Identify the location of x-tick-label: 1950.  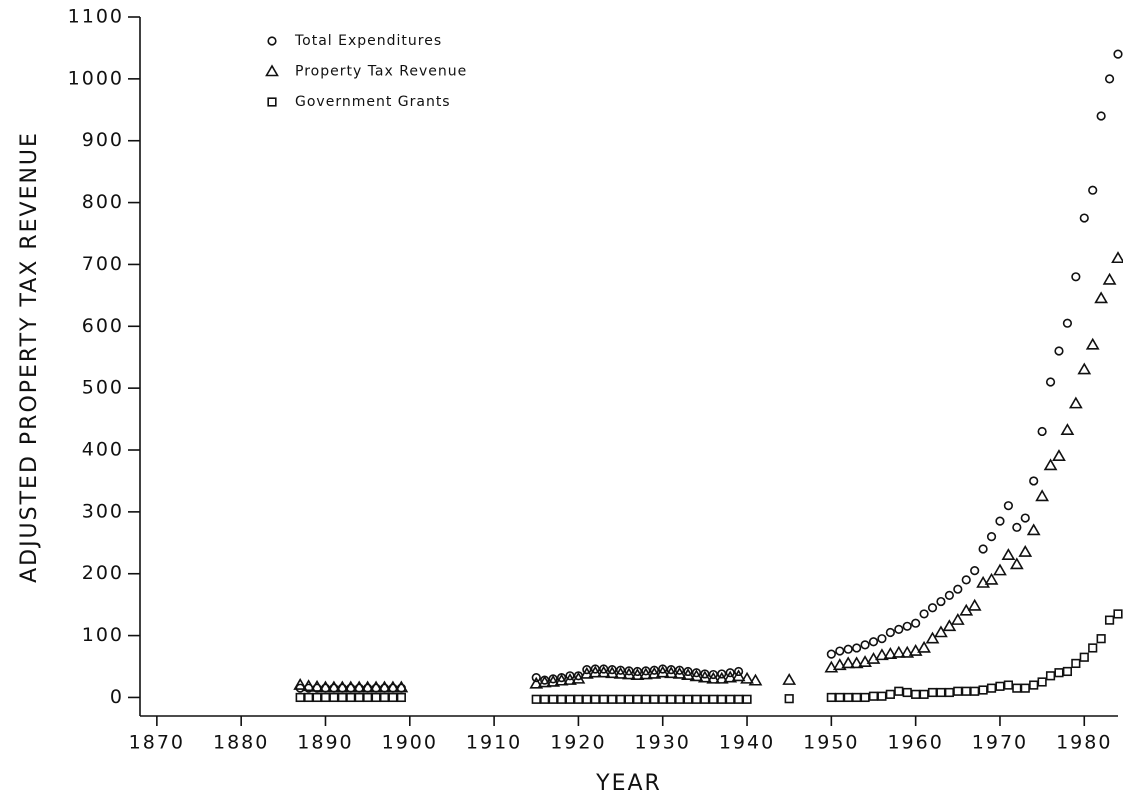
(831, 743).